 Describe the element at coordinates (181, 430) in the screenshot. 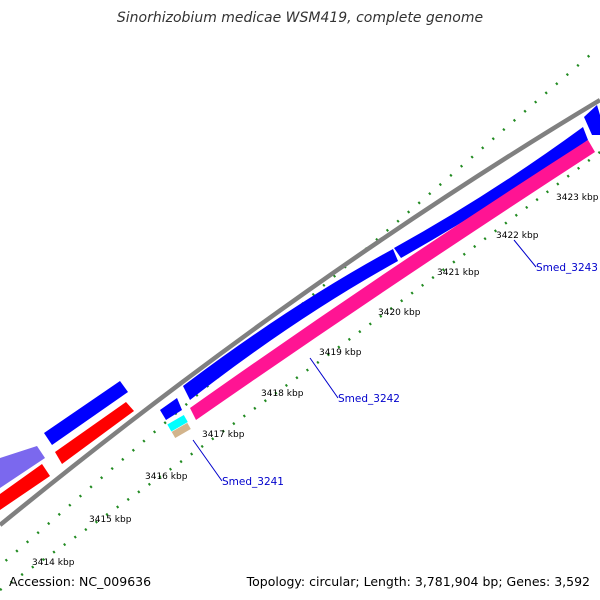

I see `other-gene-block` at that location.